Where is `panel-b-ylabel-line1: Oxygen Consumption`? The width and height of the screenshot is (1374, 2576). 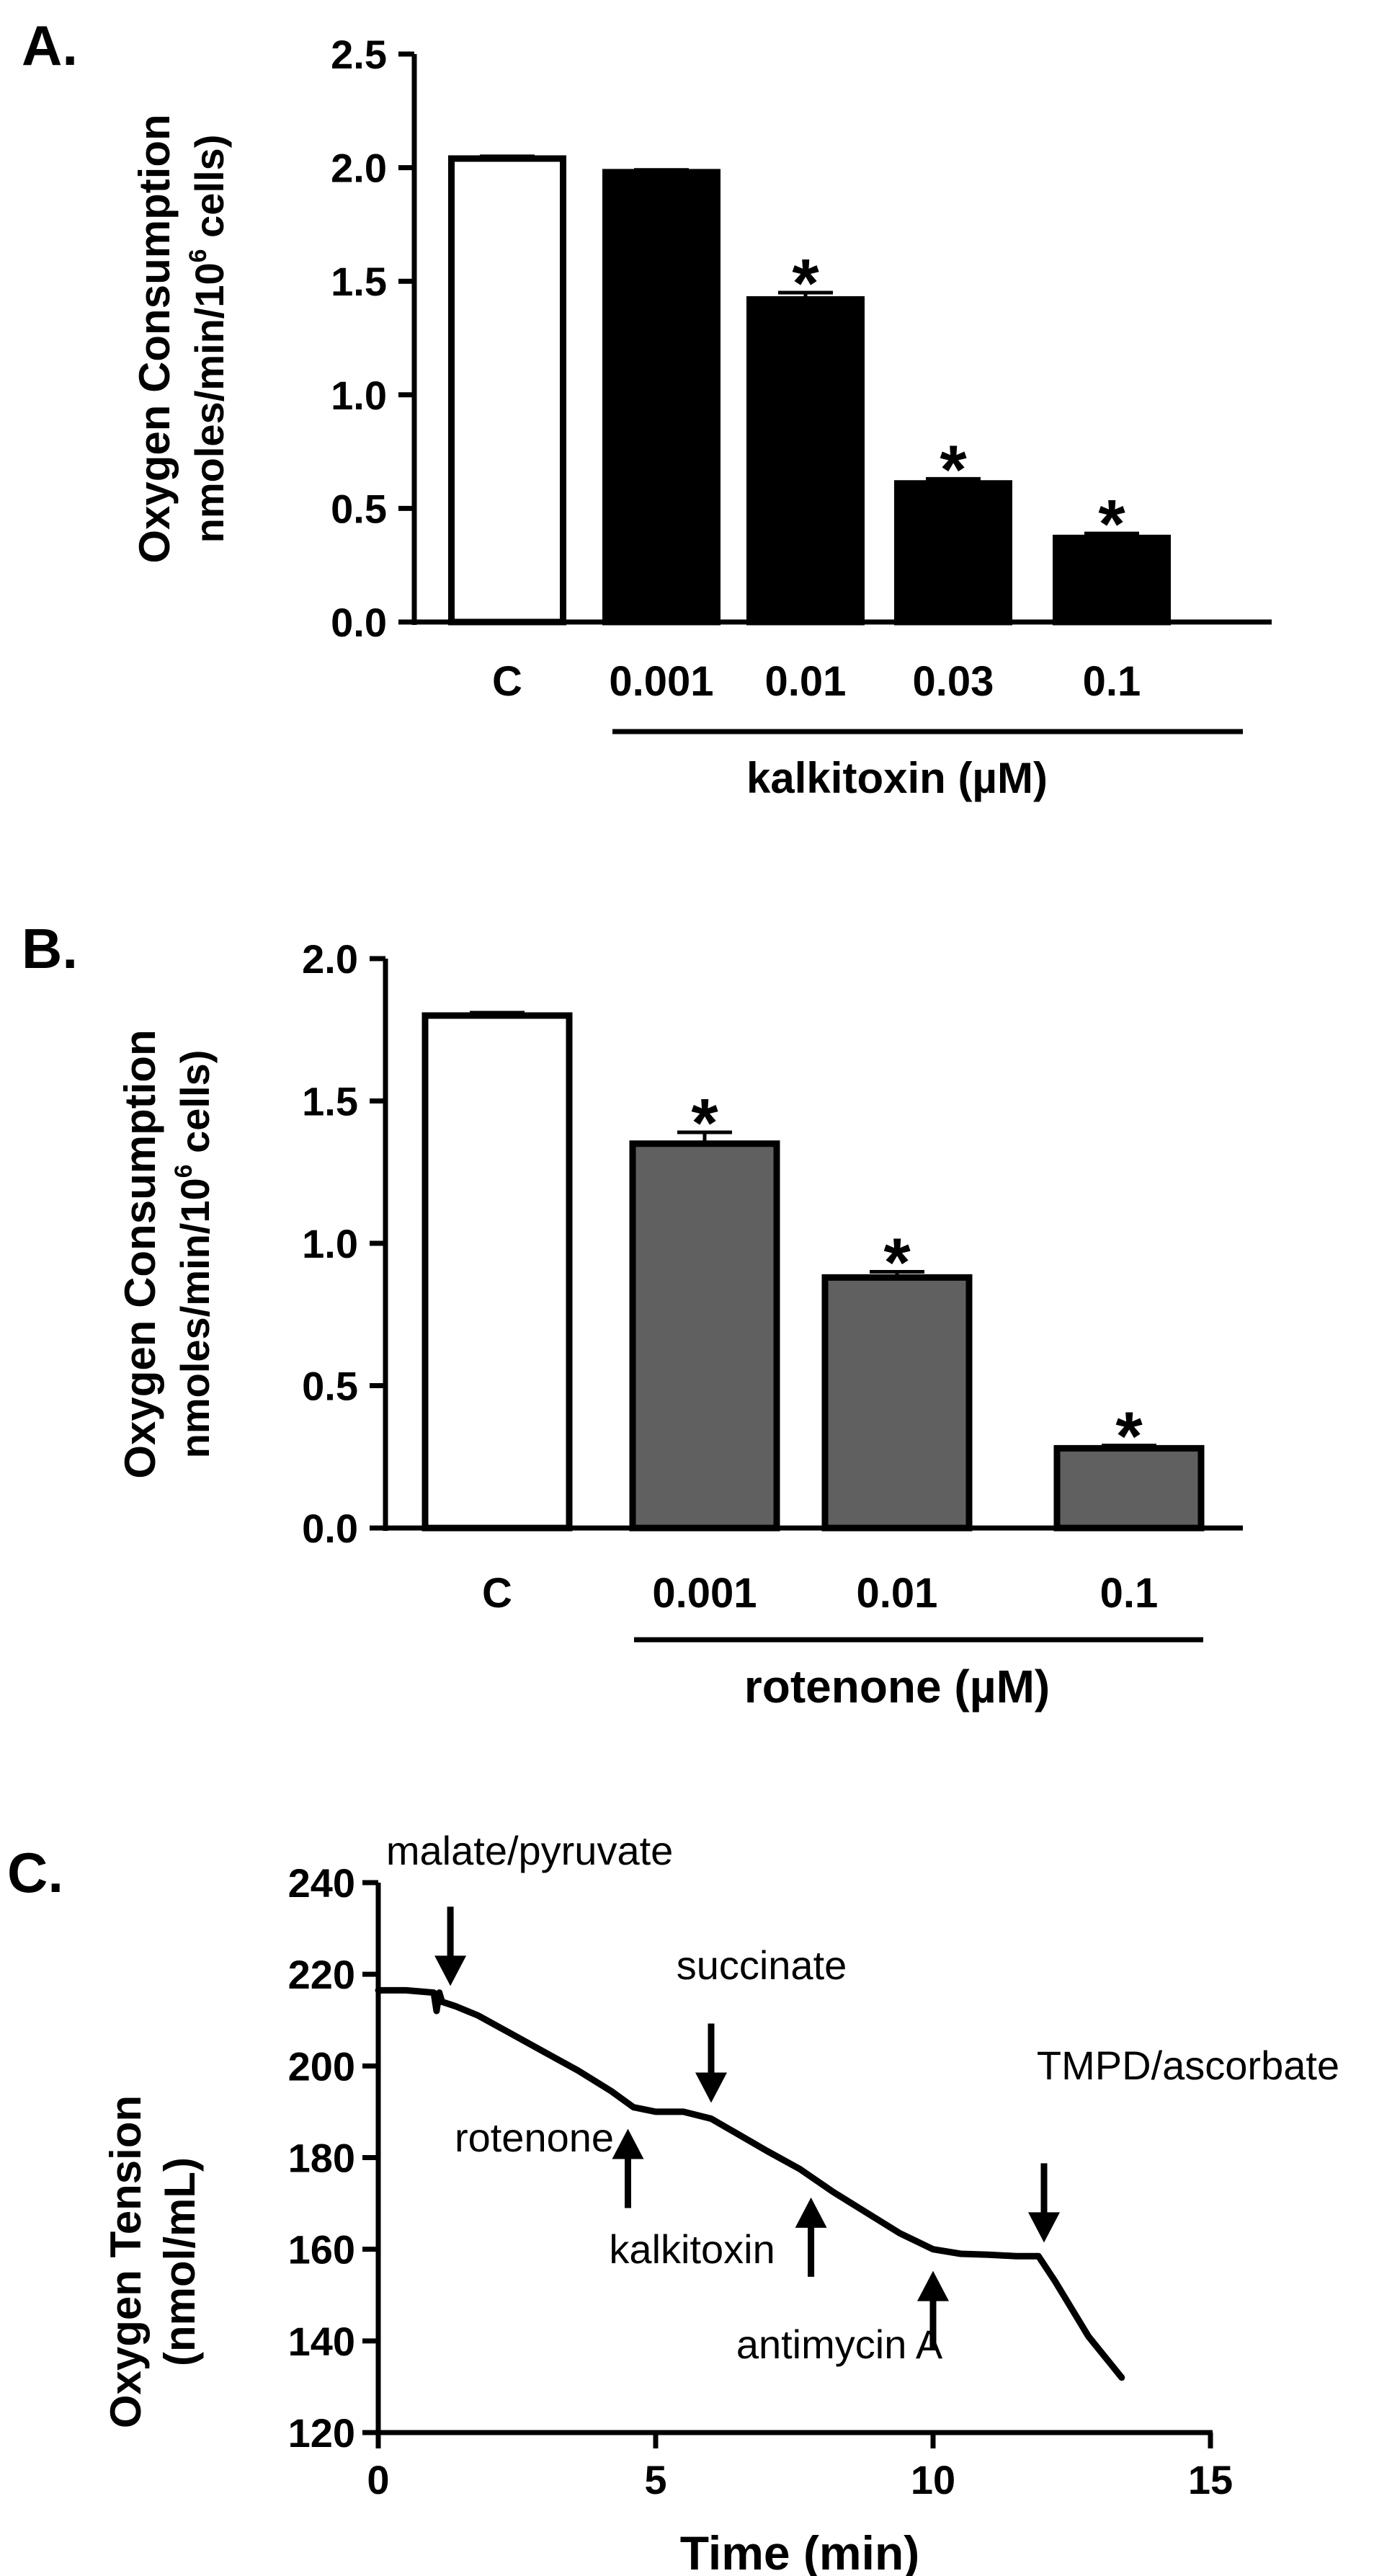 panel-b-ylabel-line1: Oxygen Consumption is located at coordinates (140, 1253).